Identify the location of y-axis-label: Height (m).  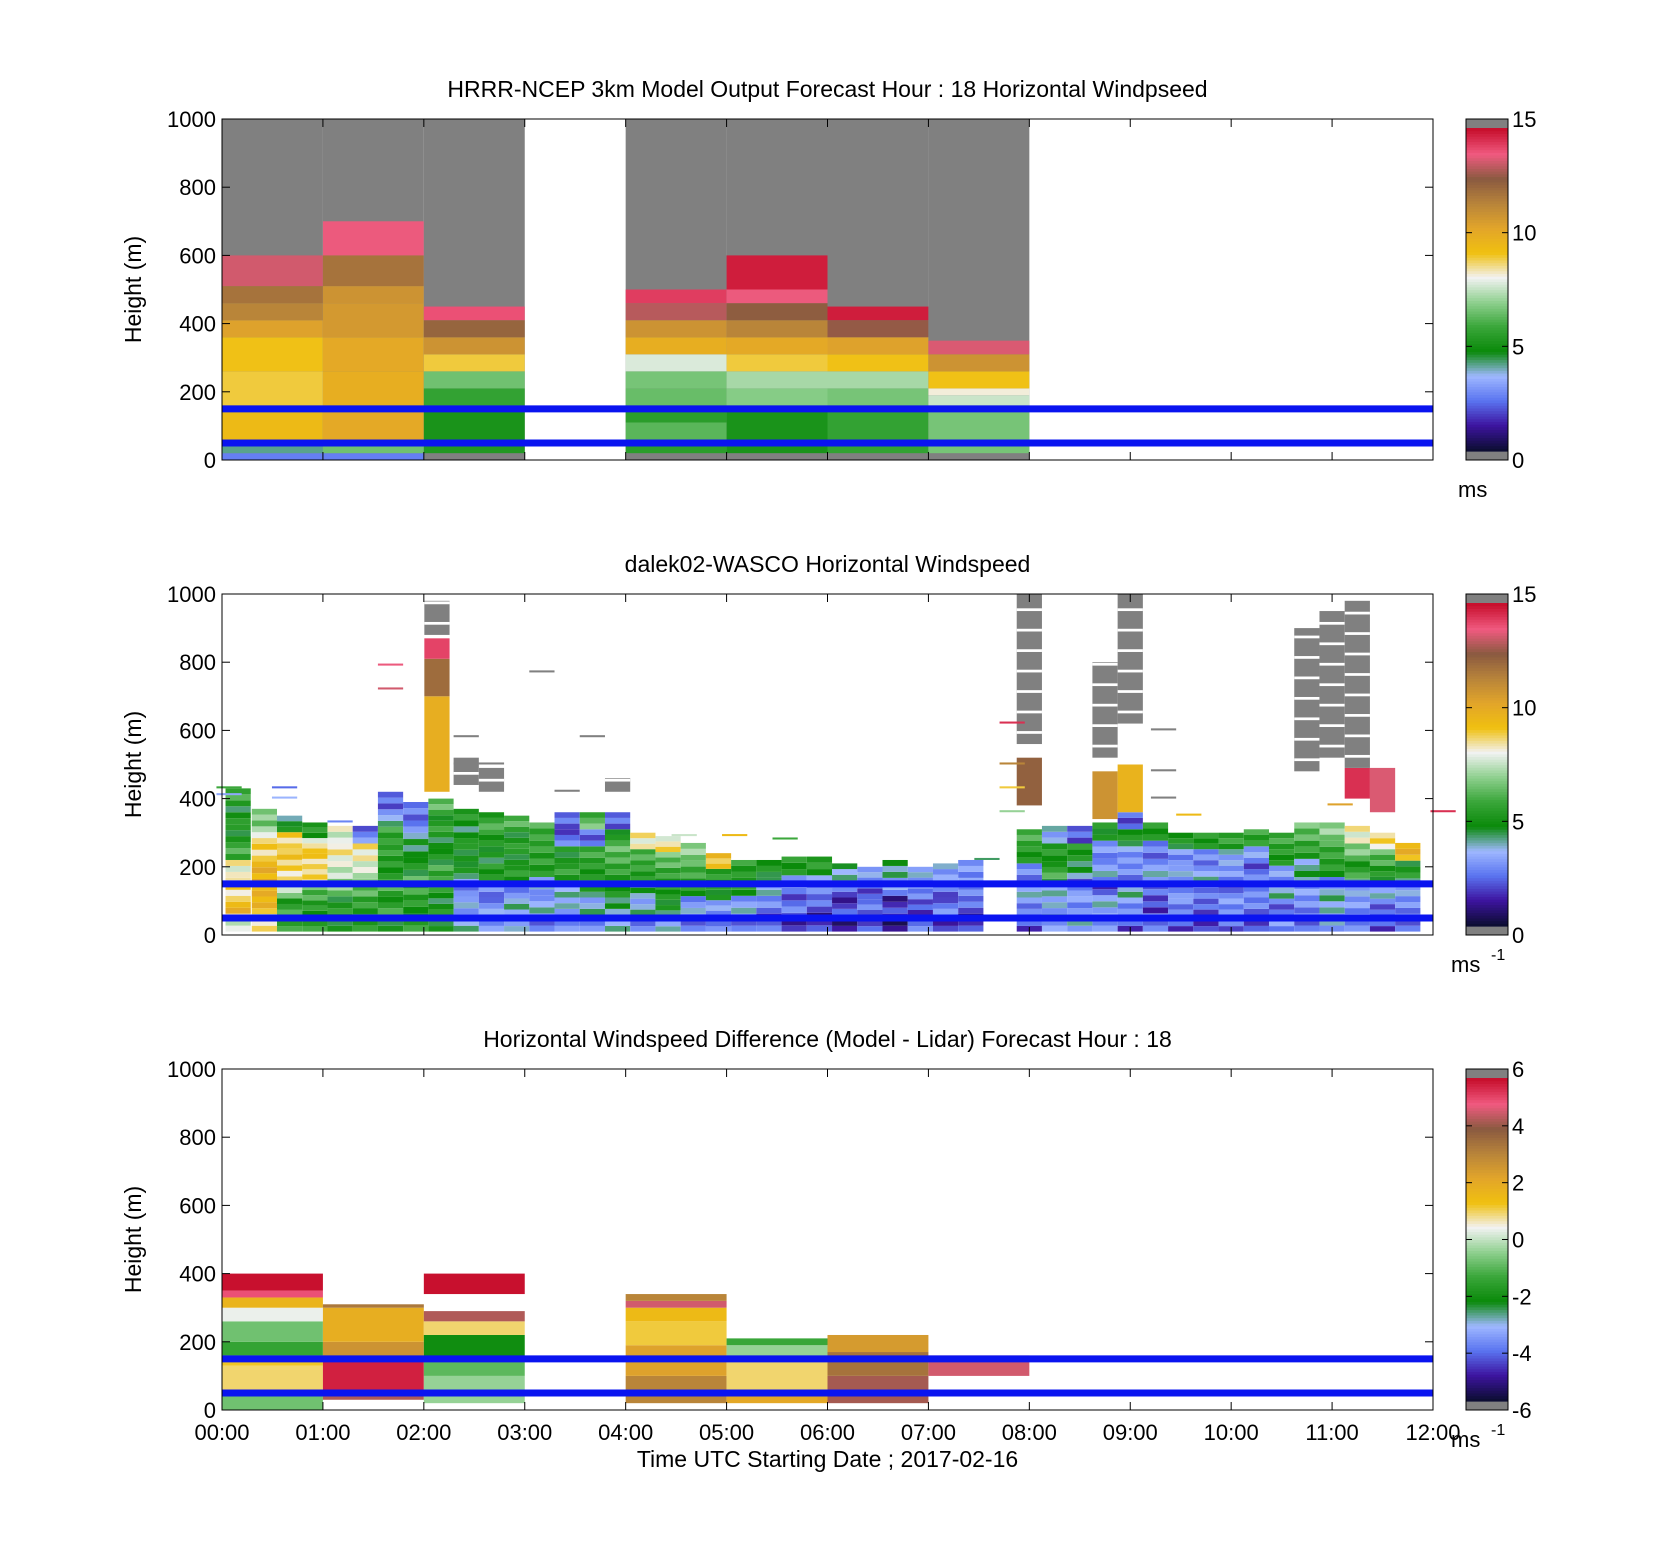
(133, 1239).